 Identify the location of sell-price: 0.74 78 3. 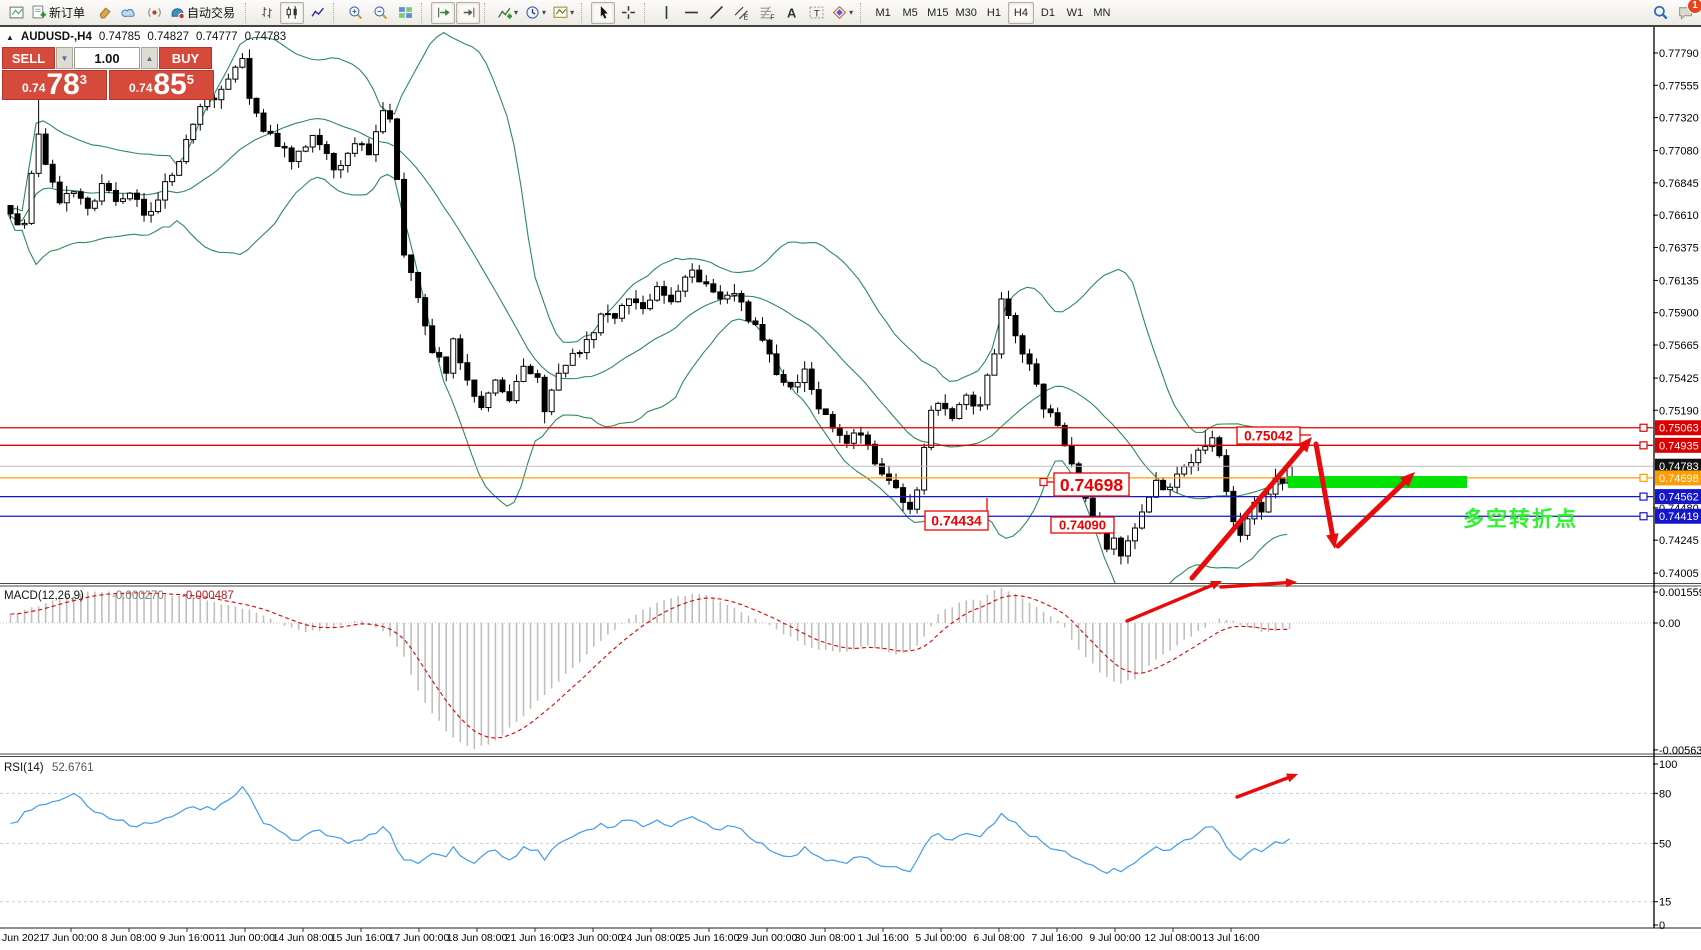
(54, 85).